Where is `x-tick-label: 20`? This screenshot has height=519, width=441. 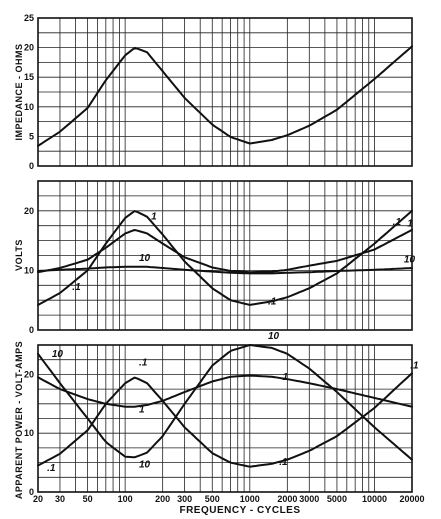
x-tick-label: 20 is located at coordinates (38, 499).